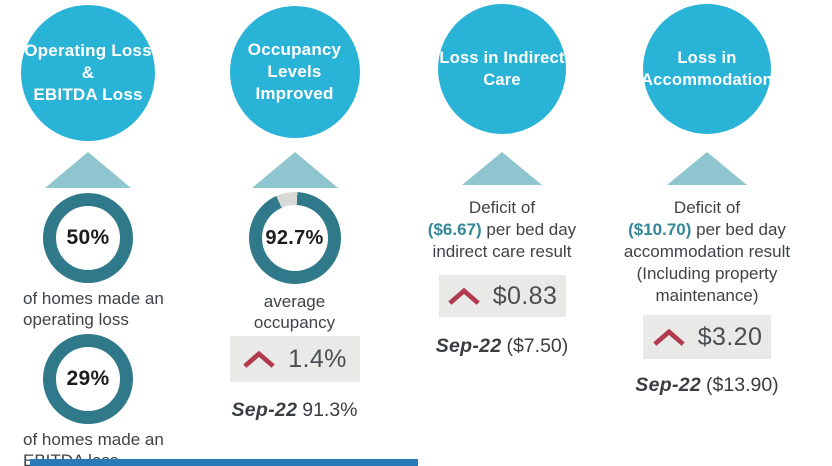  Describe the element at coordinates (294, 94) in the screenshot. I see `bubble-title-line: Improved` at that location.